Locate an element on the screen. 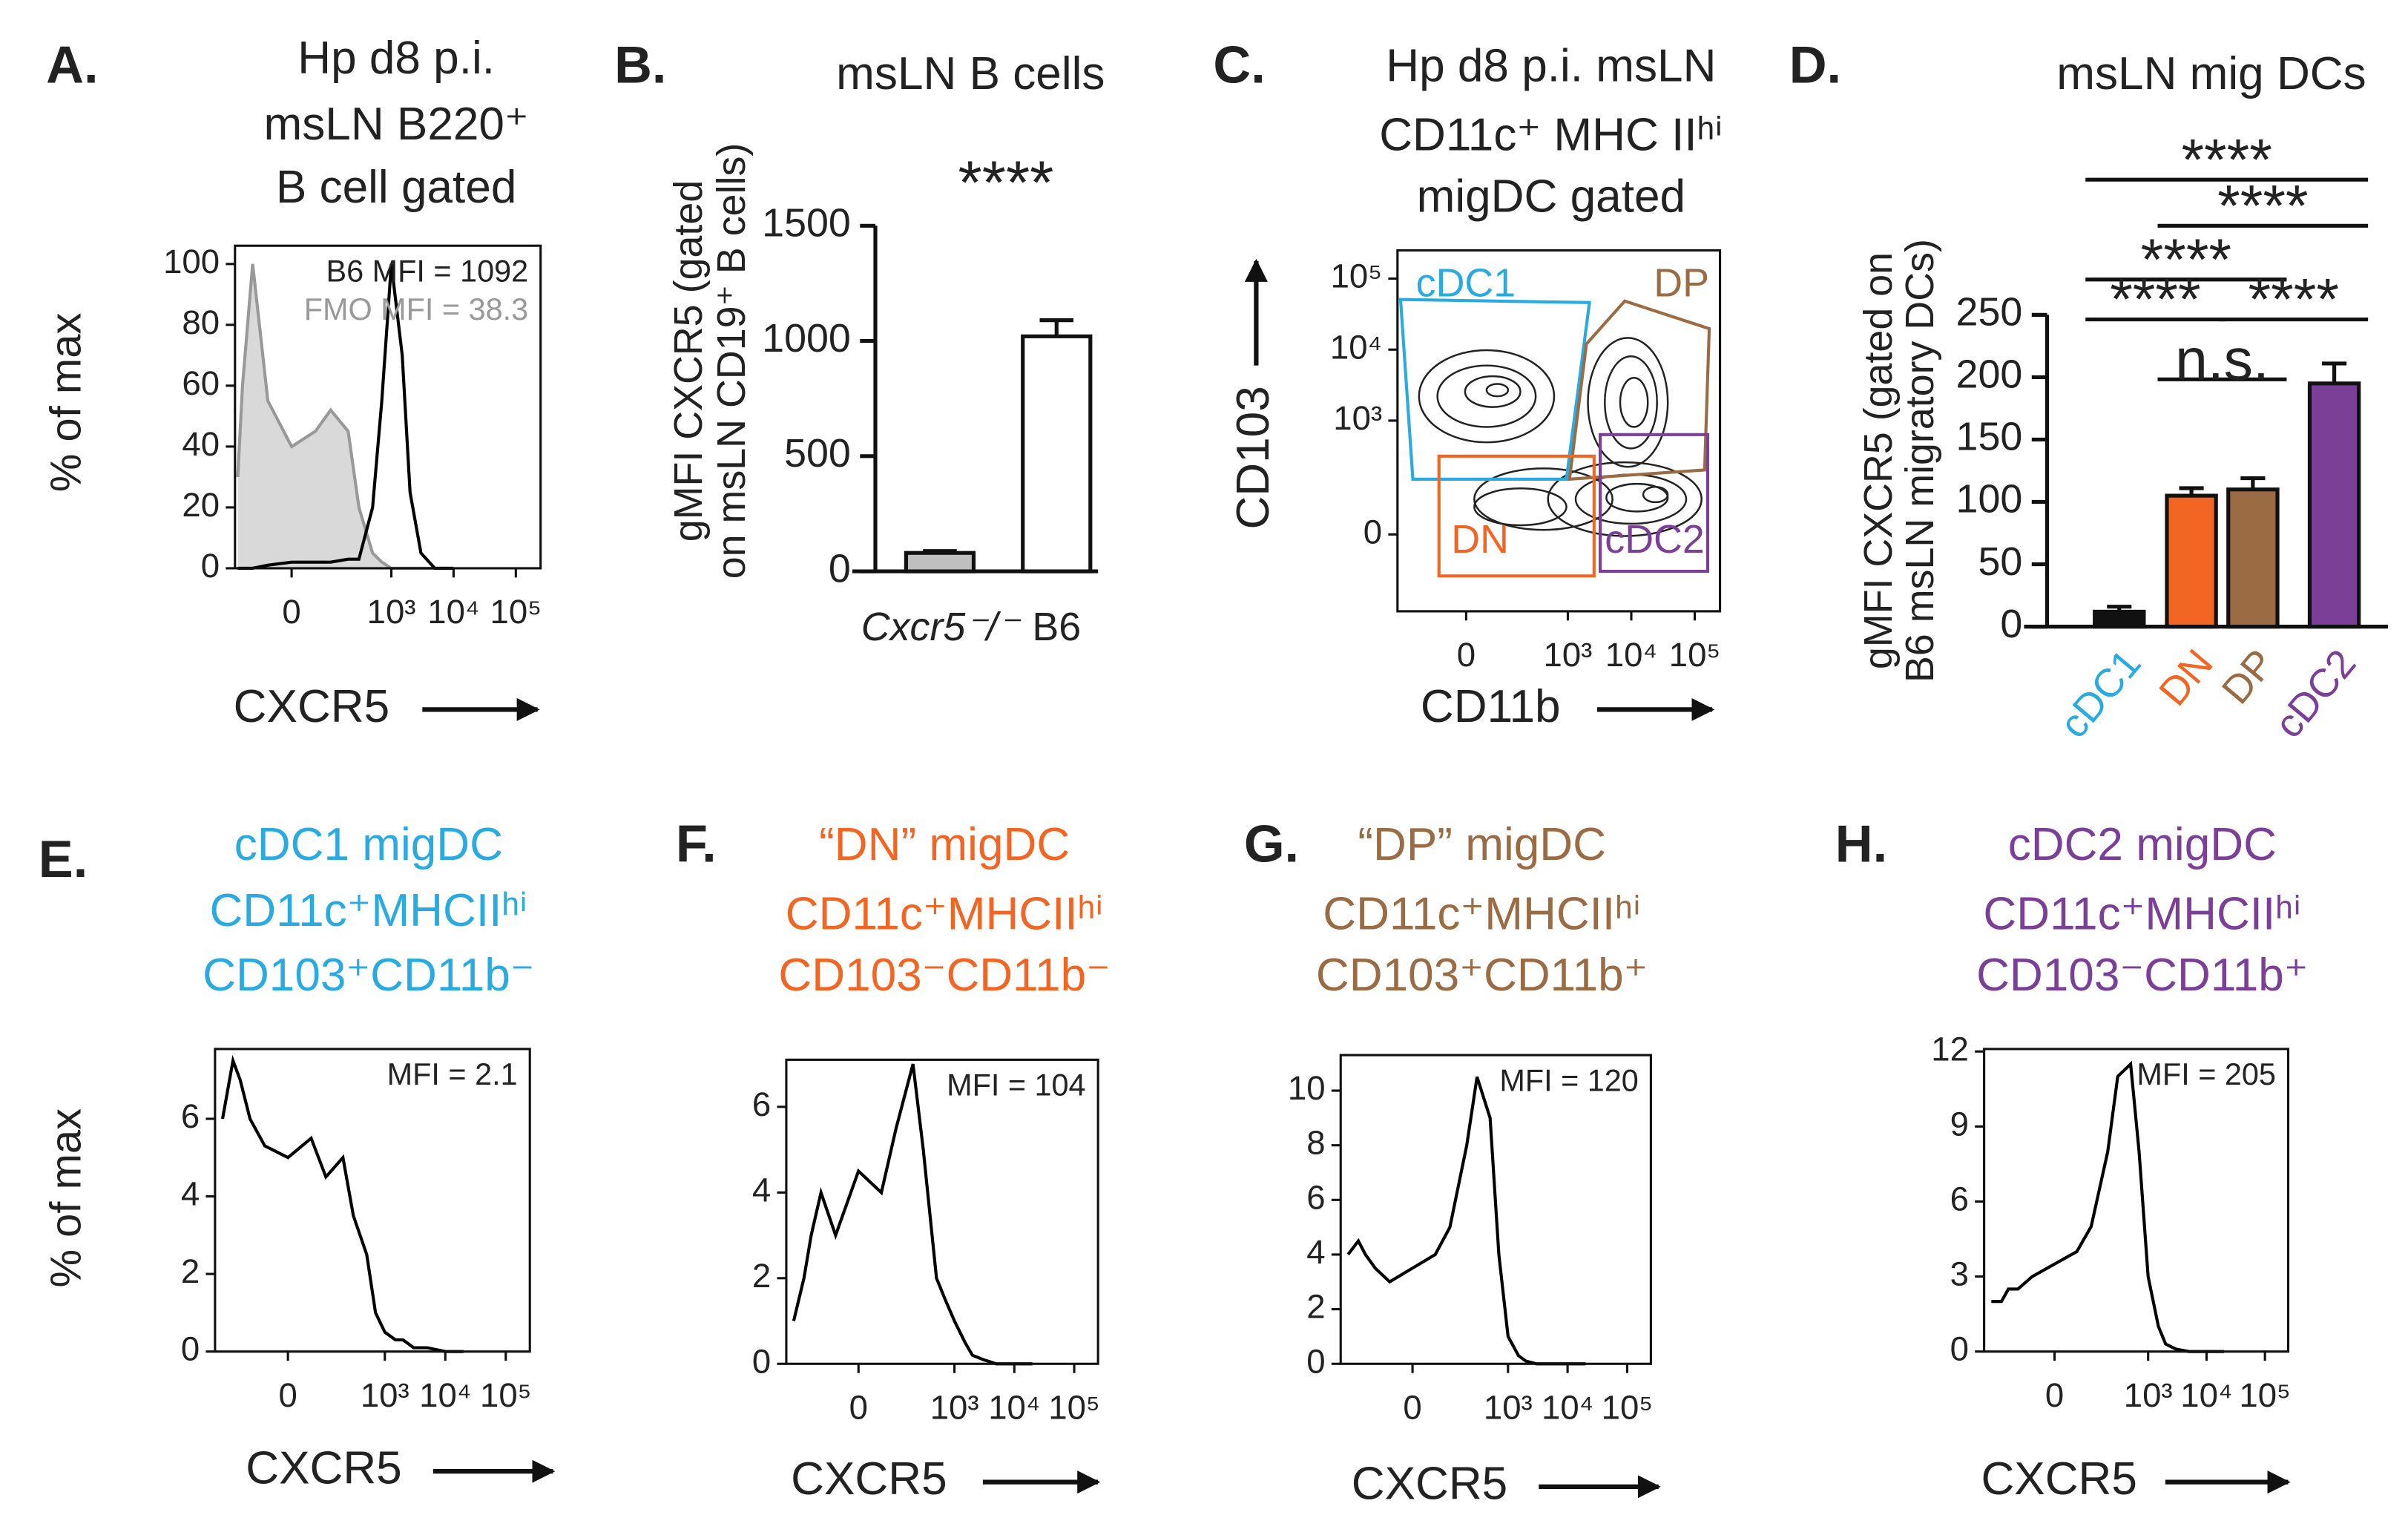  contour-decoration is located at coordinates (1560, 437).